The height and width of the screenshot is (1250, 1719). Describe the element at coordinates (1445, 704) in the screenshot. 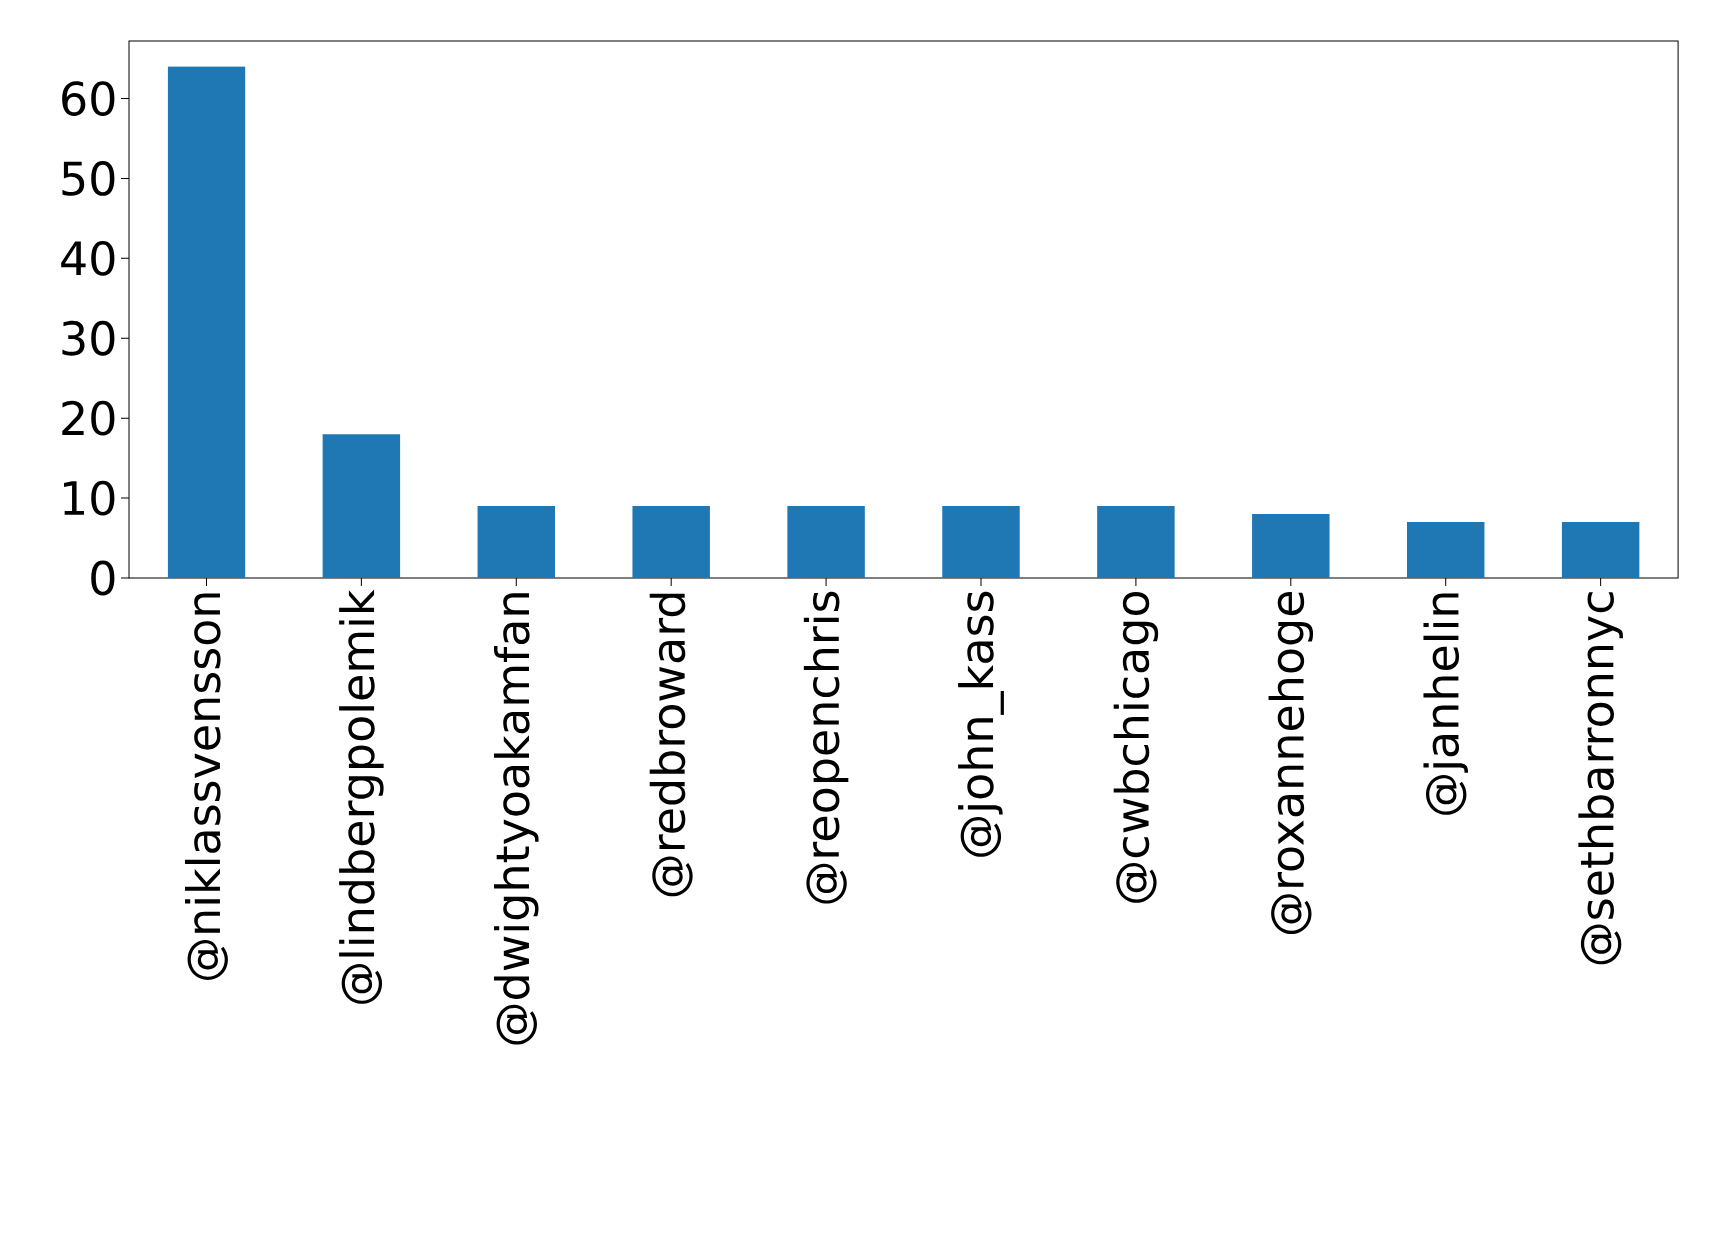

I see `x-tick-label: @janhelin` at that location.